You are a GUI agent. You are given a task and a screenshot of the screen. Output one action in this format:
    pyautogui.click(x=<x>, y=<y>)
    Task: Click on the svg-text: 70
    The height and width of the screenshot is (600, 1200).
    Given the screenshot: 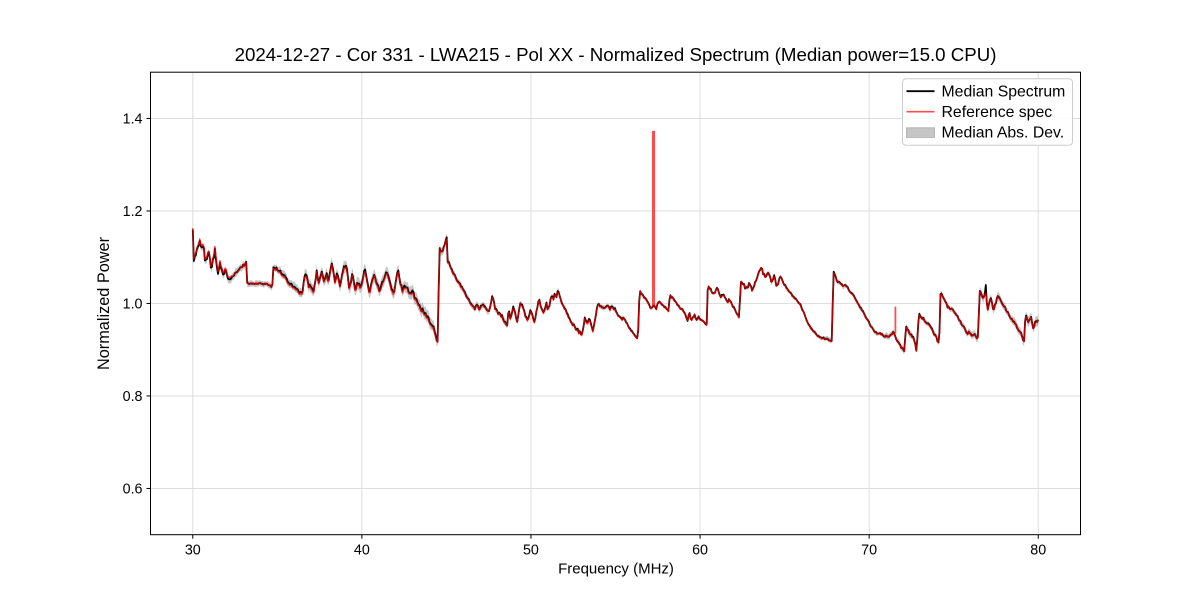 What is the action you would take?
    pyautogui.click(x=869, y=551)
    